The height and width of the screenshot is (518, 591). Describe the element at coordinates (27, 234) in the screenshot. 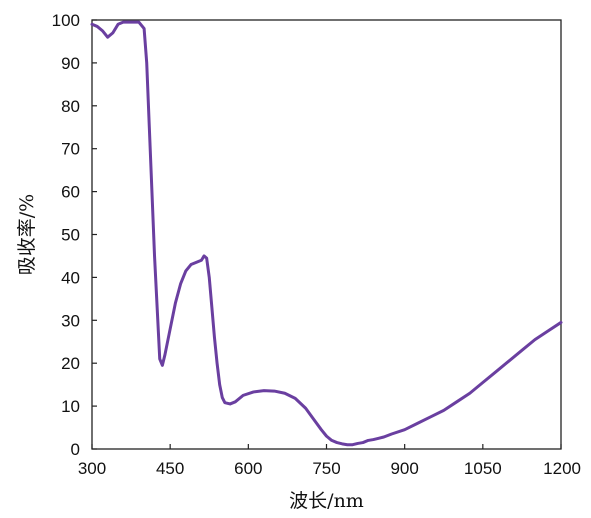

I see `y-axis-title: 吸收率/%` at that location.